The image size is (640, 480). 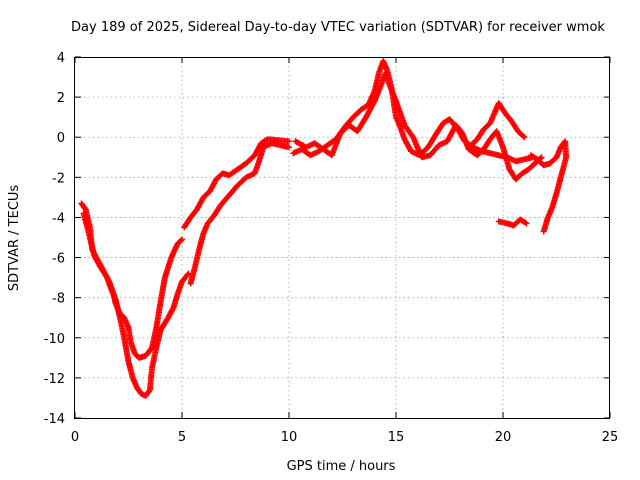 What do you see at coordinates (54, 419) in the screenshot?
I see `y-tick-label: -14` at bounding box center [54, 419].